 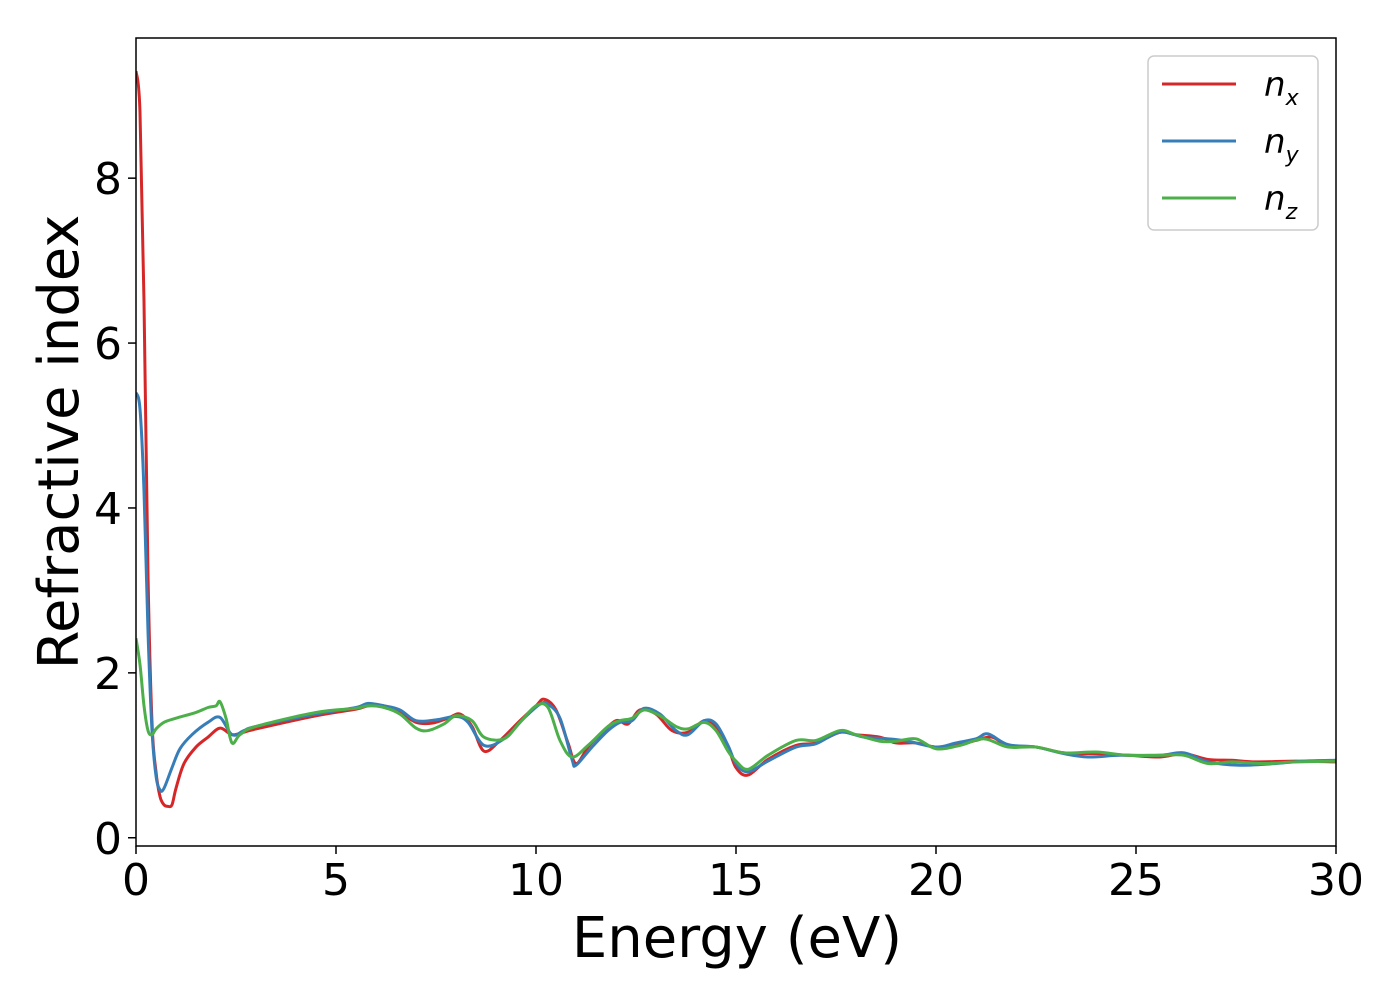 I want to click on x-tick-label: 30, so click(x=1336, y=880).